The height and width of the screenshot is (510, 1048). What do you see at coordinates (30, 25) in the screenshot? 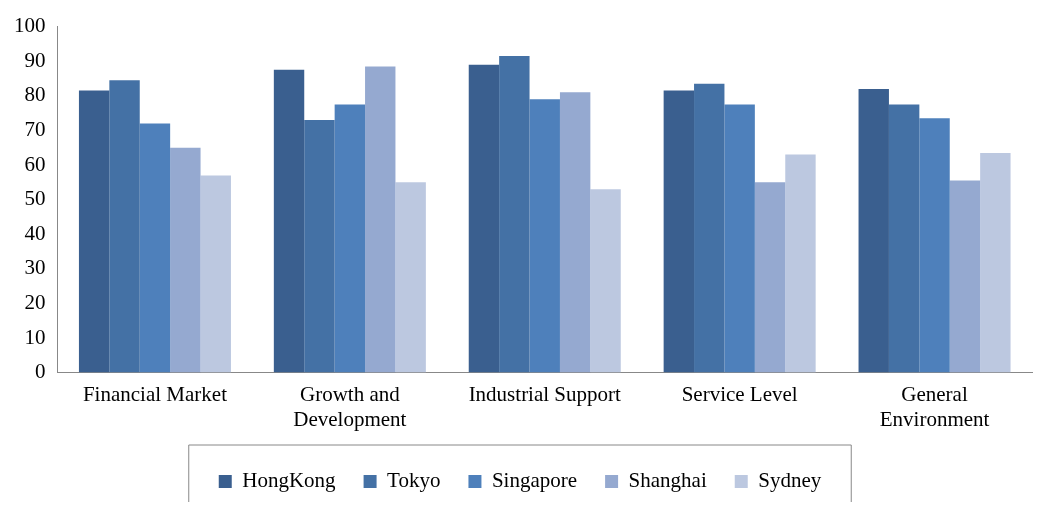
I see `y-tick-label: 100` at bounding box center [30, 25].